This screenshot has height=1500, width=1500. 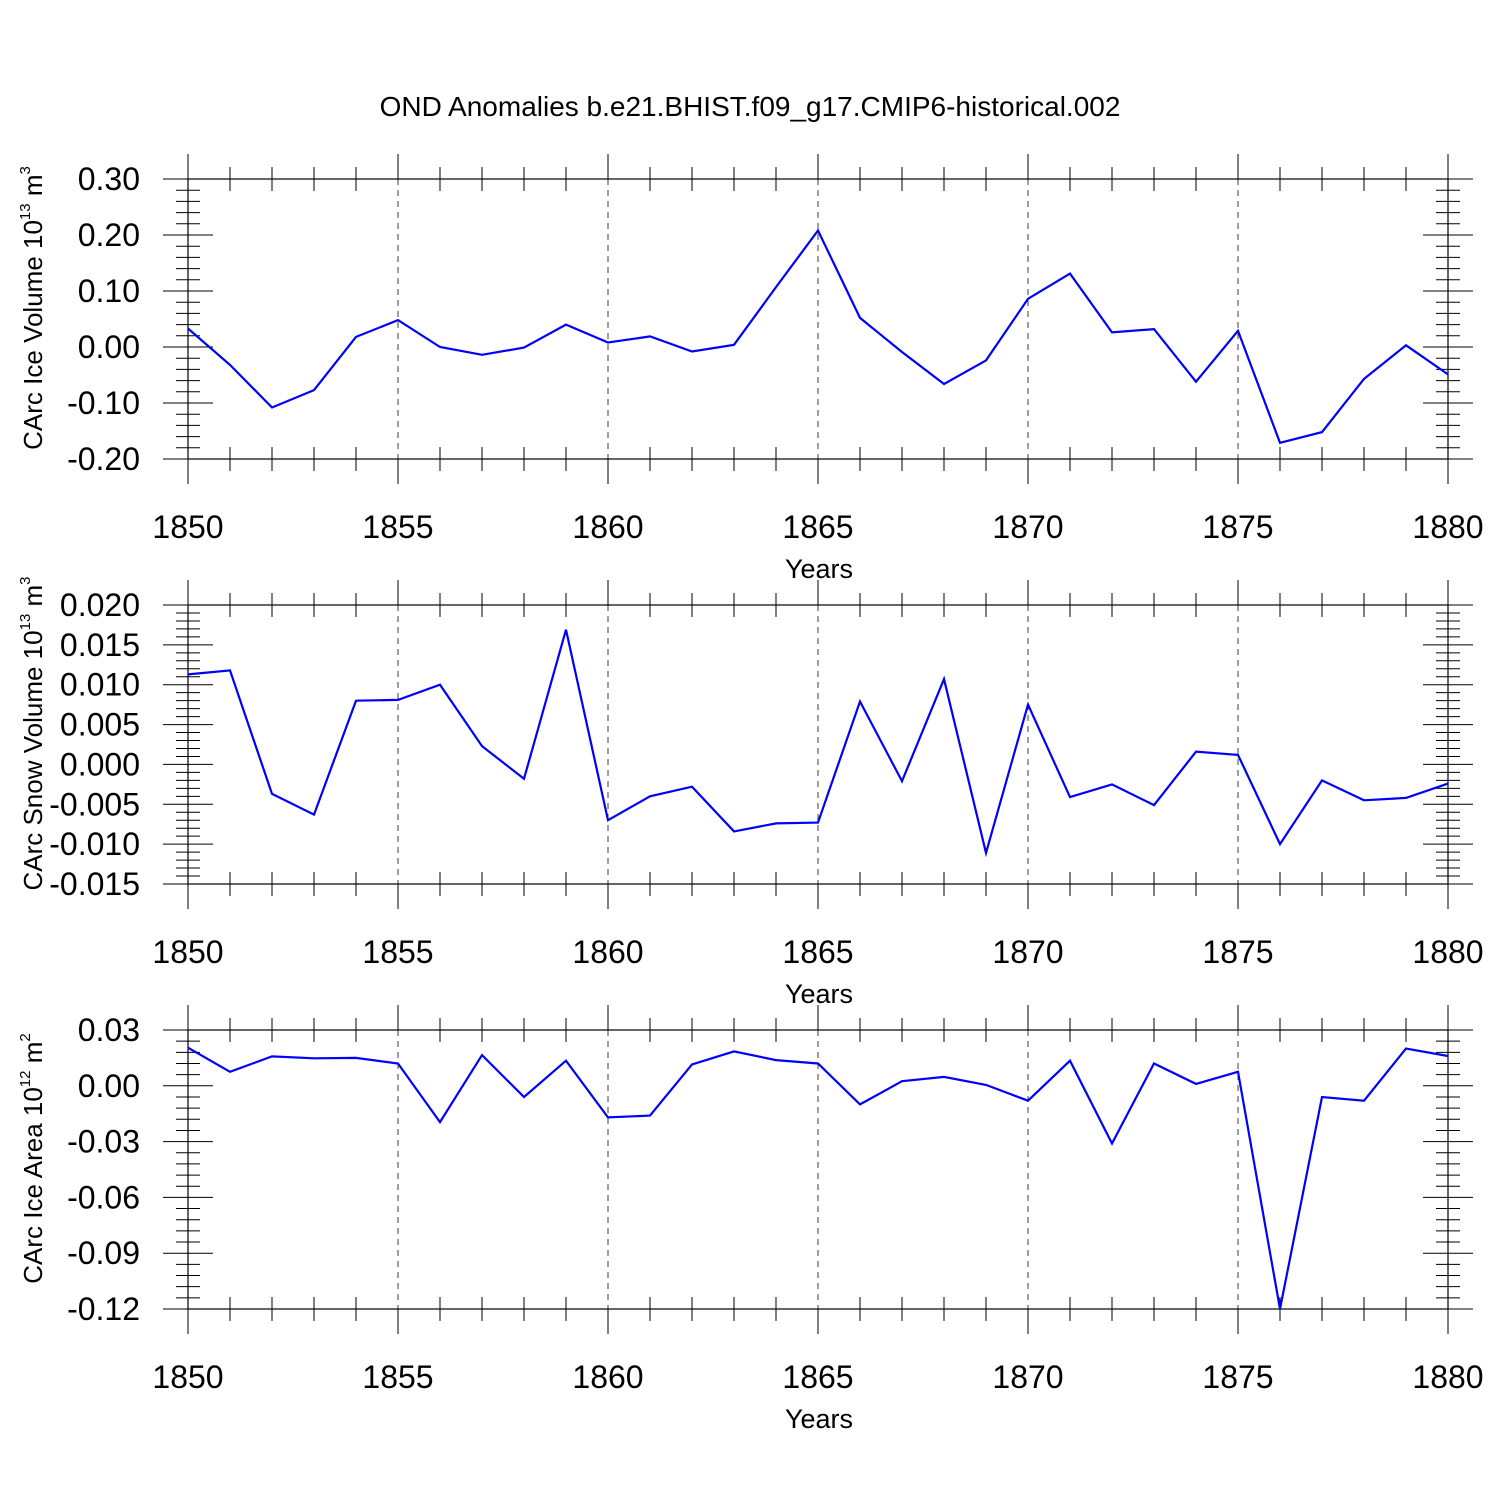 I want to click on y-tick-label: 0.010, so click(x=100, y=685).